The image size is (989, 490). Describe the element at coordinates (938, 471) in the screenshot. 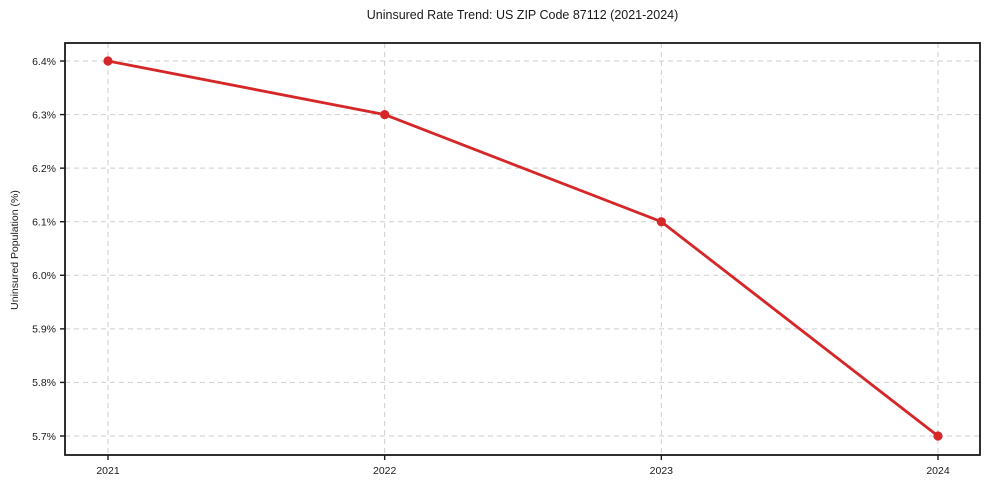

I see `x-tick-label: 2024` at that location.